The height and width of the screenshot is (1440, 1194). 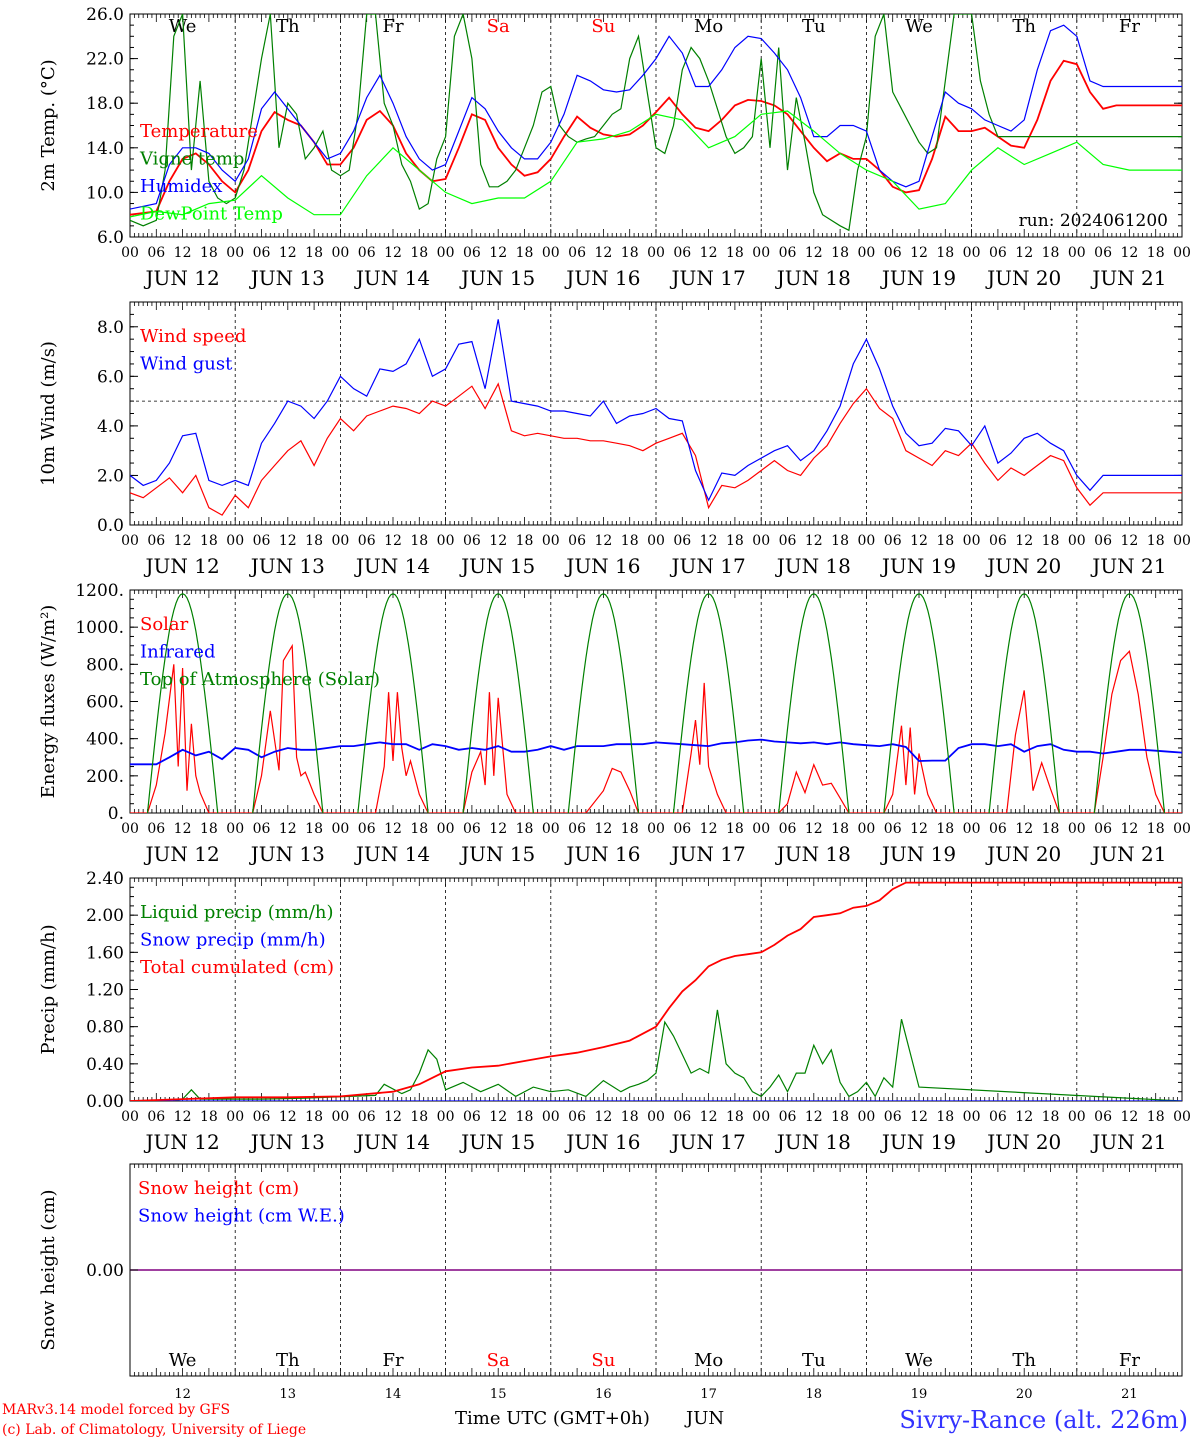 What do you see at coordinates (99, 628) in the screenshot?
I see `y-tick-label: 1000.` at bounding box center [99, 628].